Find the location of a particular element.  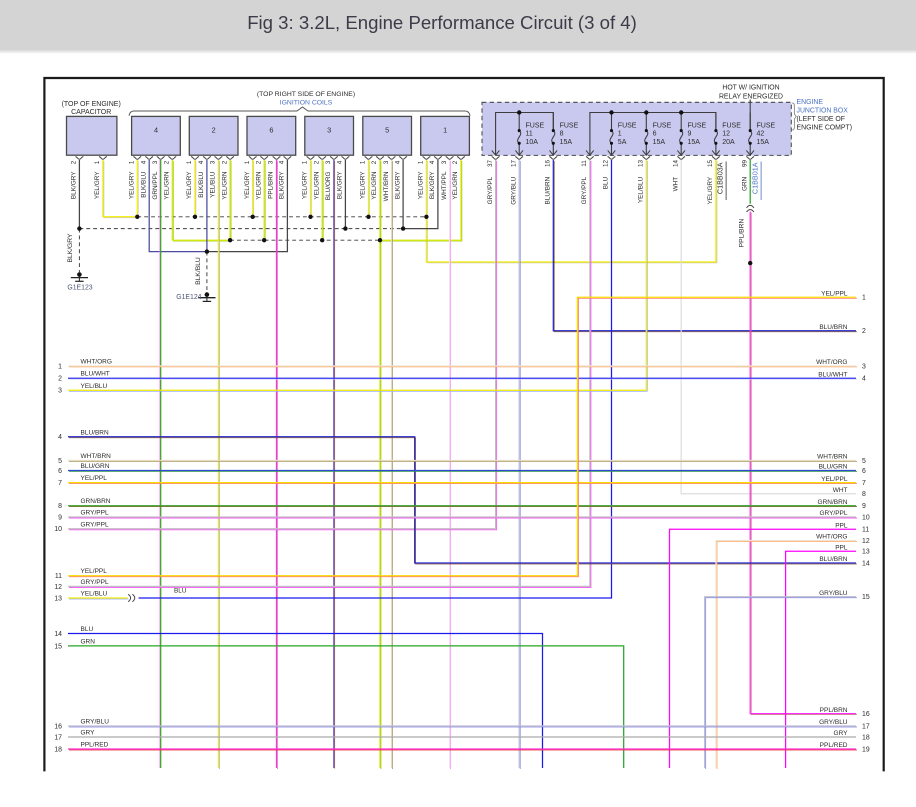

svg-text: 10 is located at coordinates (58, 529).